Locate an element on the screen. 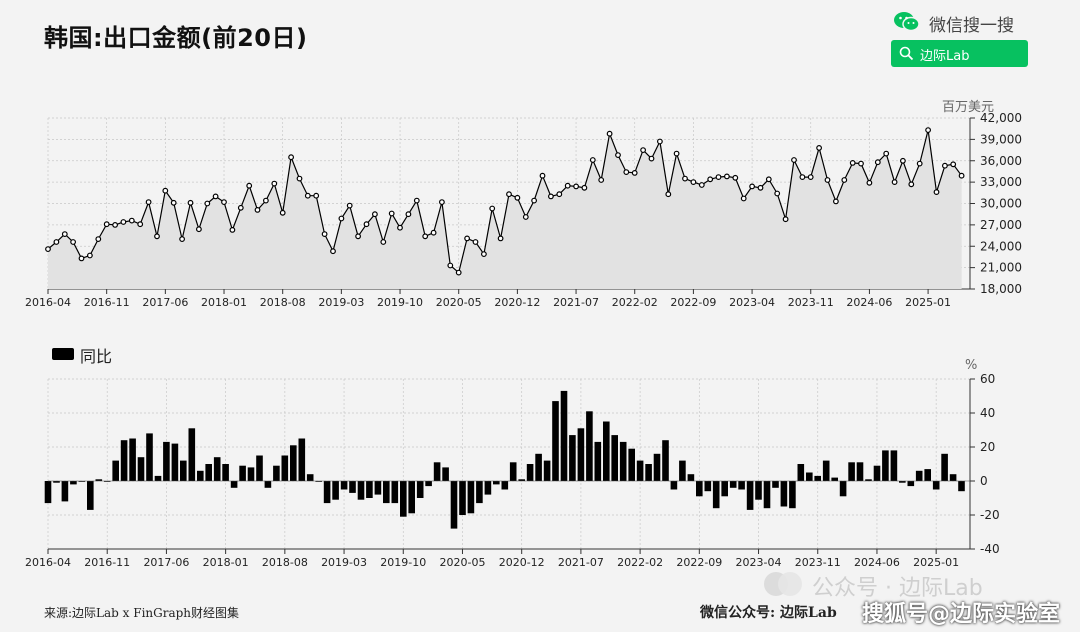 This screenshot has width=1080, height=632. legend-label: 同比 is located at coordinates (96, 356).